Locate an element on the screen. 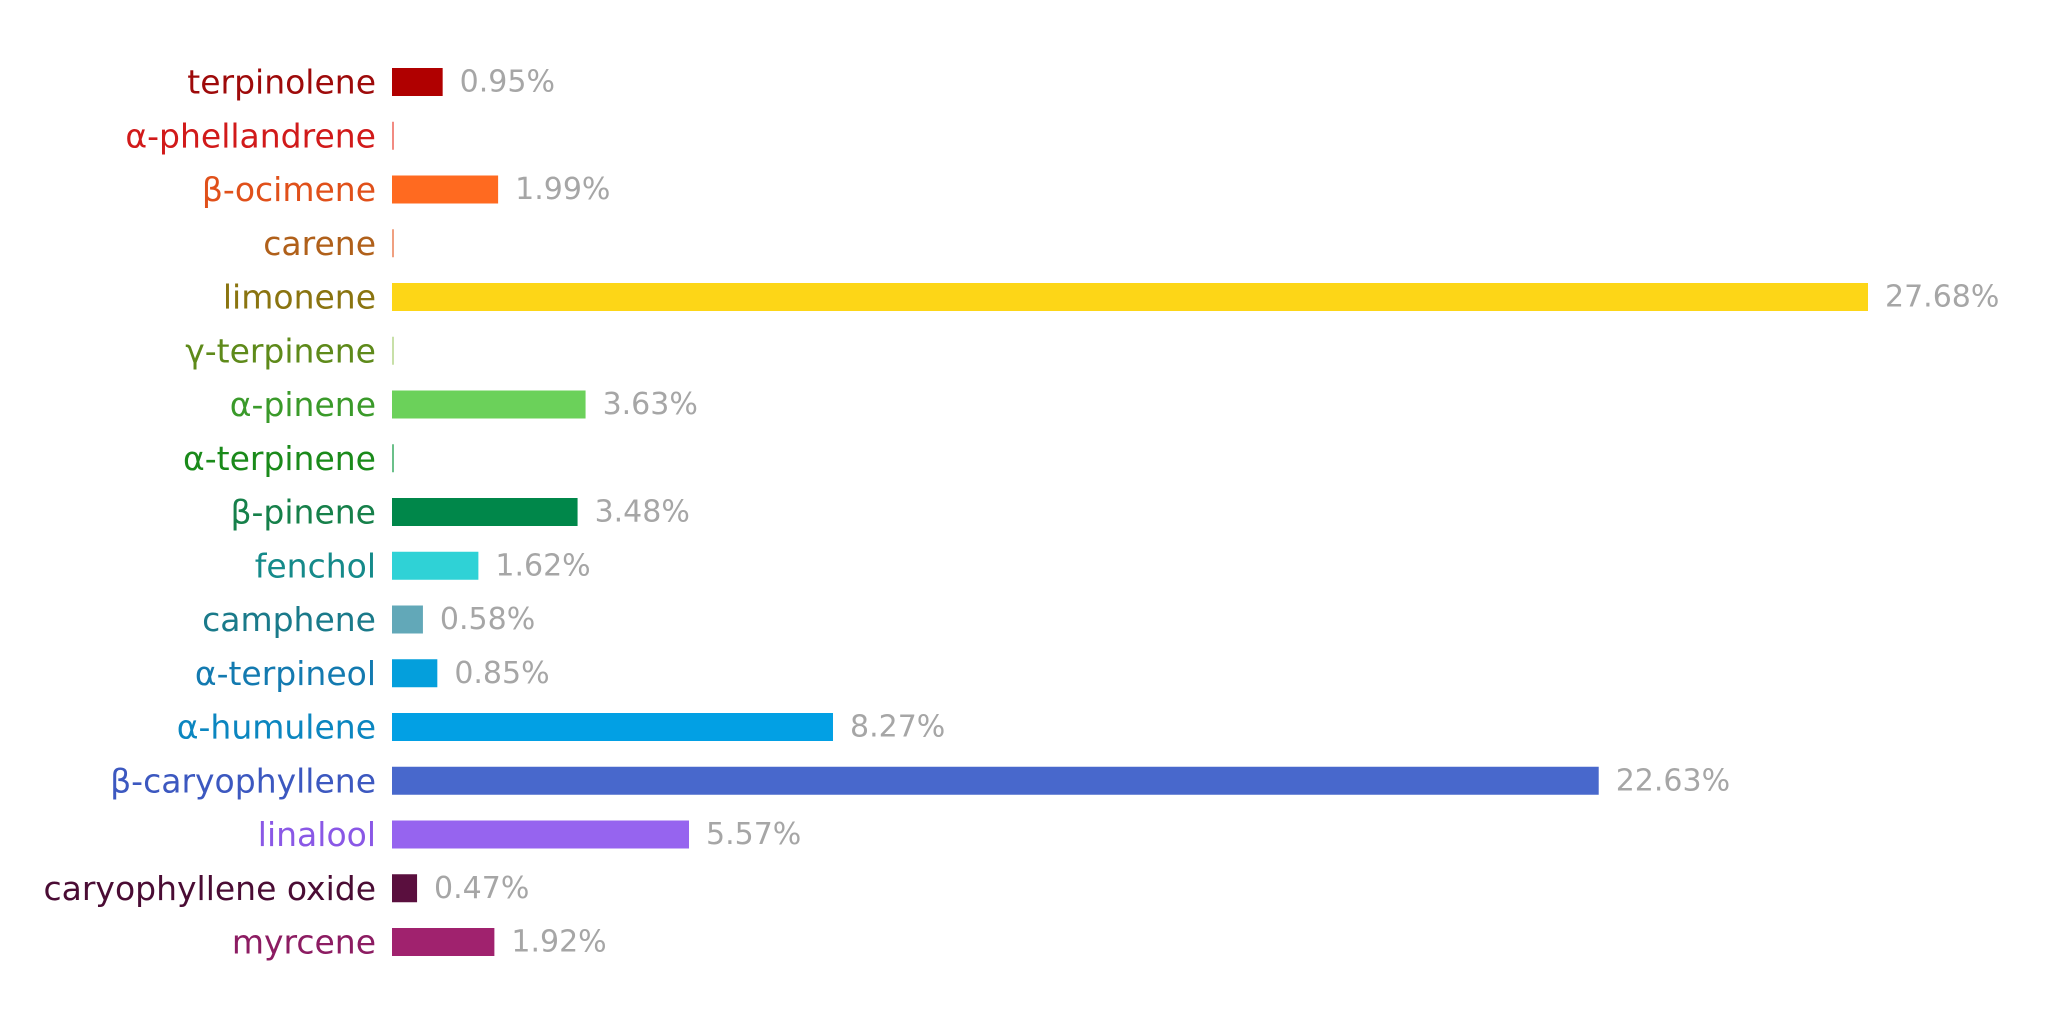 The width and height of the screenshot is (2048, 1023). category-label: caryophyllene oxide is located at coordinates (209, 888).